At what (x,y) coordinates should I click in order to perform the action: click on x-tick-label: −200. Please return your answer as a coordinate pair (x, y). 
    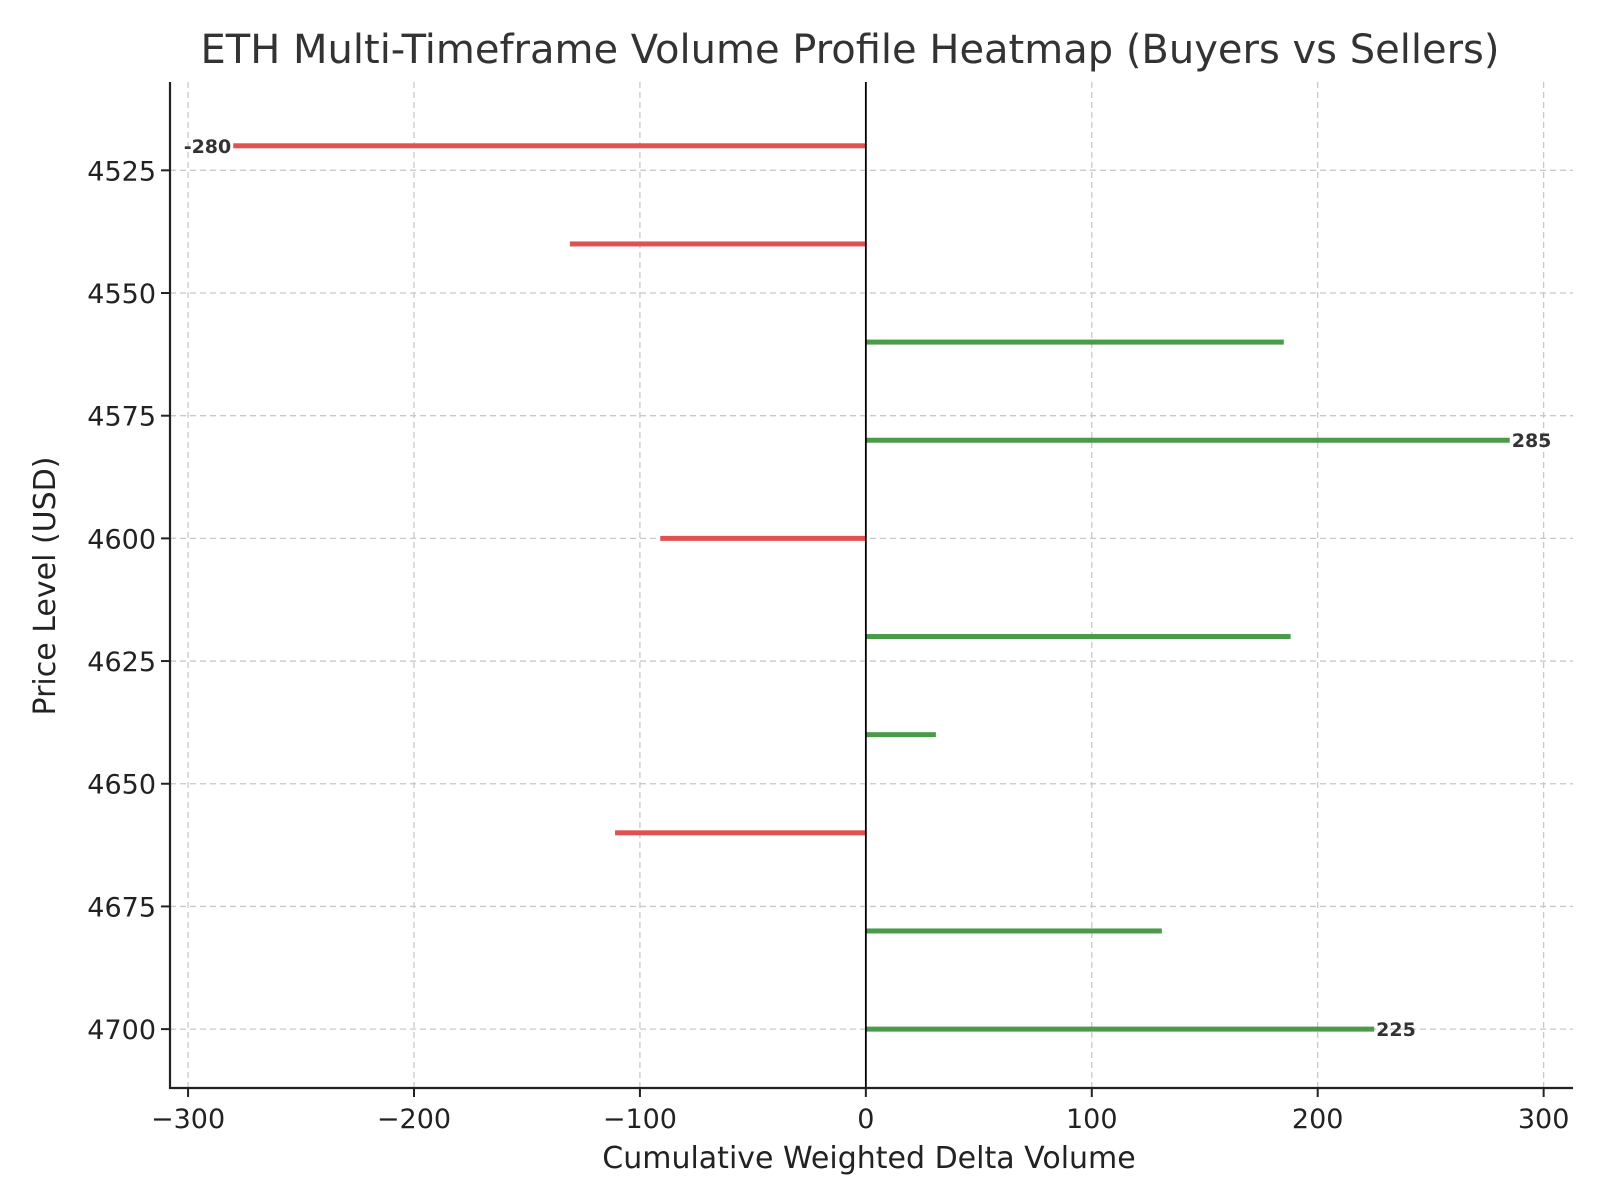
    Looking at the image, I should click on (414, 1119).